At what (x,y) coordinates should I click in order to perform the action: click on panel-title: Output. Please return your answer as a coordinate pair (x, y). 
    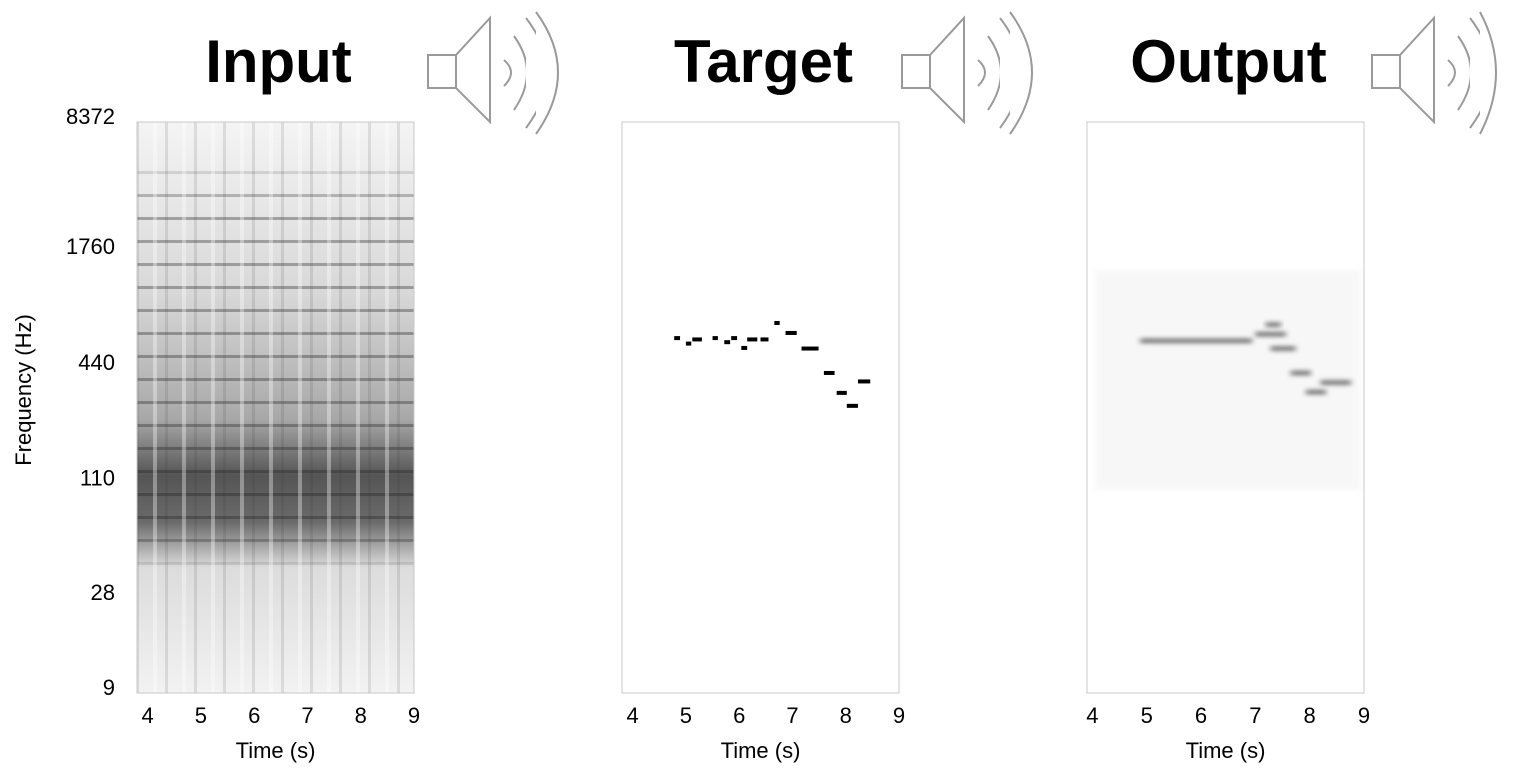
    Looking at the image, I should click on (1228, 61).